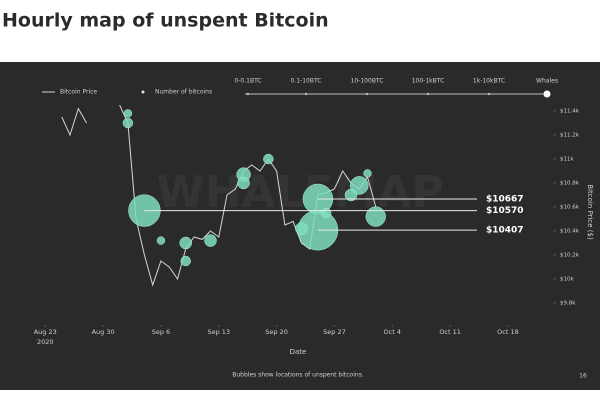  Describe the element at coordinates (489, 81) in the screenshot. I see `filter-label: 1k-10kBTC` at that location.